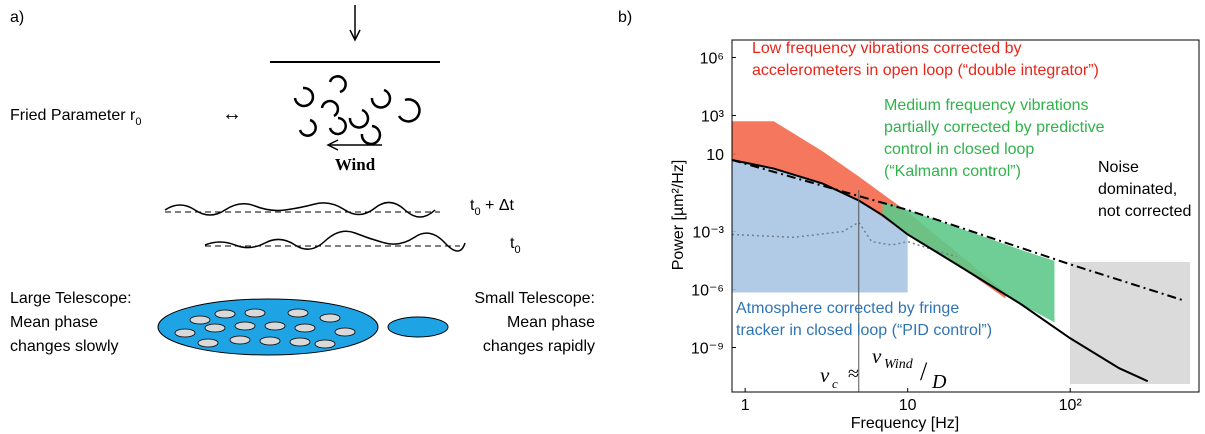 This screenshot has height=434, width=1205. Describe the element at coordinates (625, 17) in the screenshot. I see `panel-label: b)` at that location.